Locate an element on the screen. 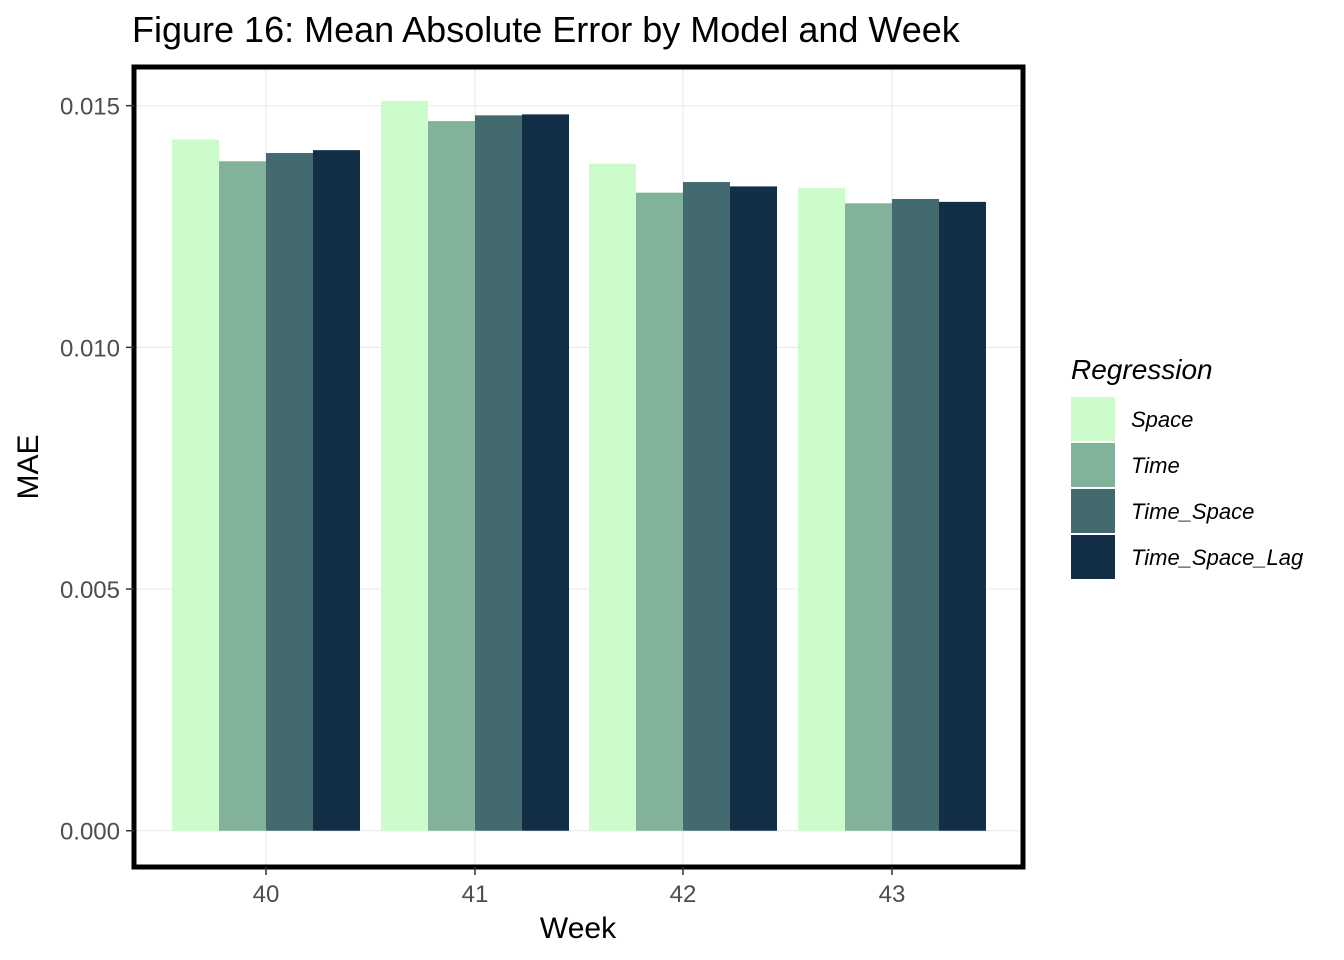  legend-label: Time_Space_Lag is located at coordinates (1217, 557).